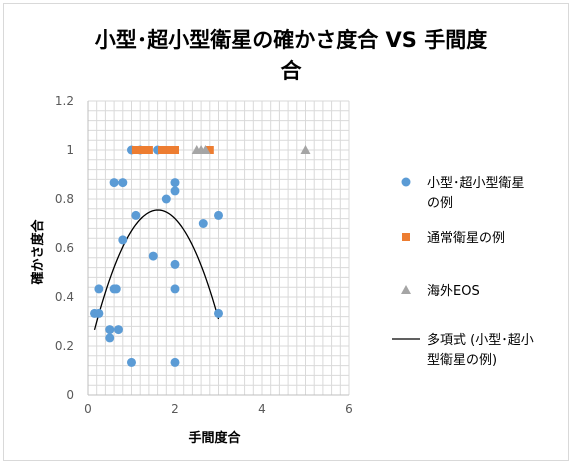  What do you see at coordinates (88, 409) in the screenshot?
I see `x-tick-label: 0` at bounding box center [88, 409].